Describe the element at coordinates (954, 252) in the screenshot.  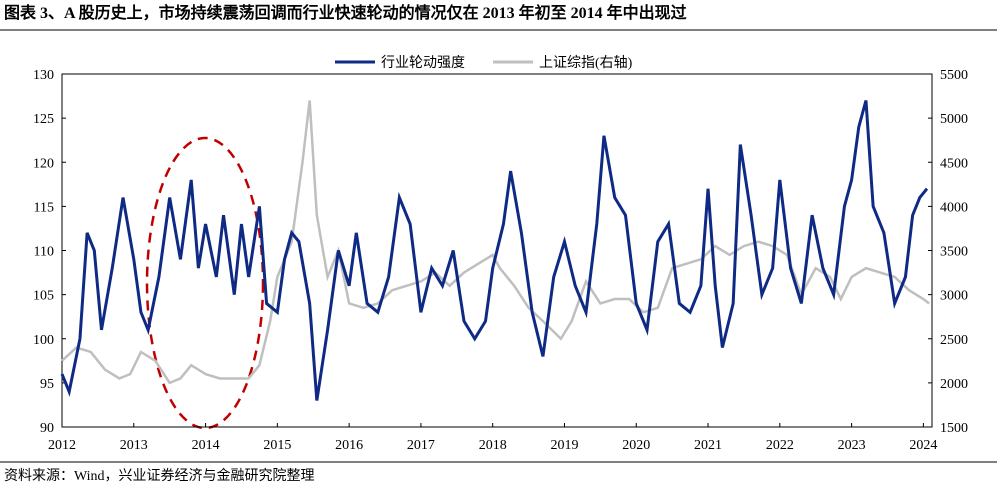
I see `y2-tick-label: 3500` at that location.